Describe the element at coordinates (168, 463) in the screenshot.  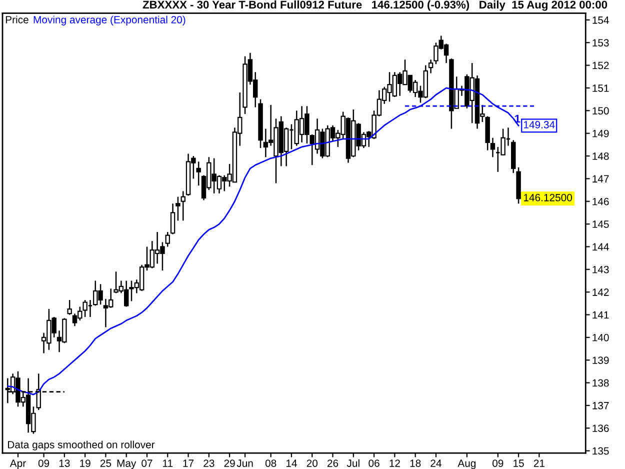
I see `x-tick-label: 11` at that location.